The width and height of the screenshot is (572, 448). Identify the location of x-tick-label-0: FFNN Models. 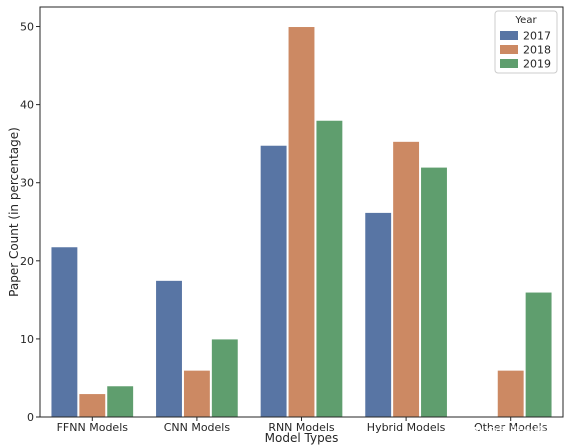
(93, 427).